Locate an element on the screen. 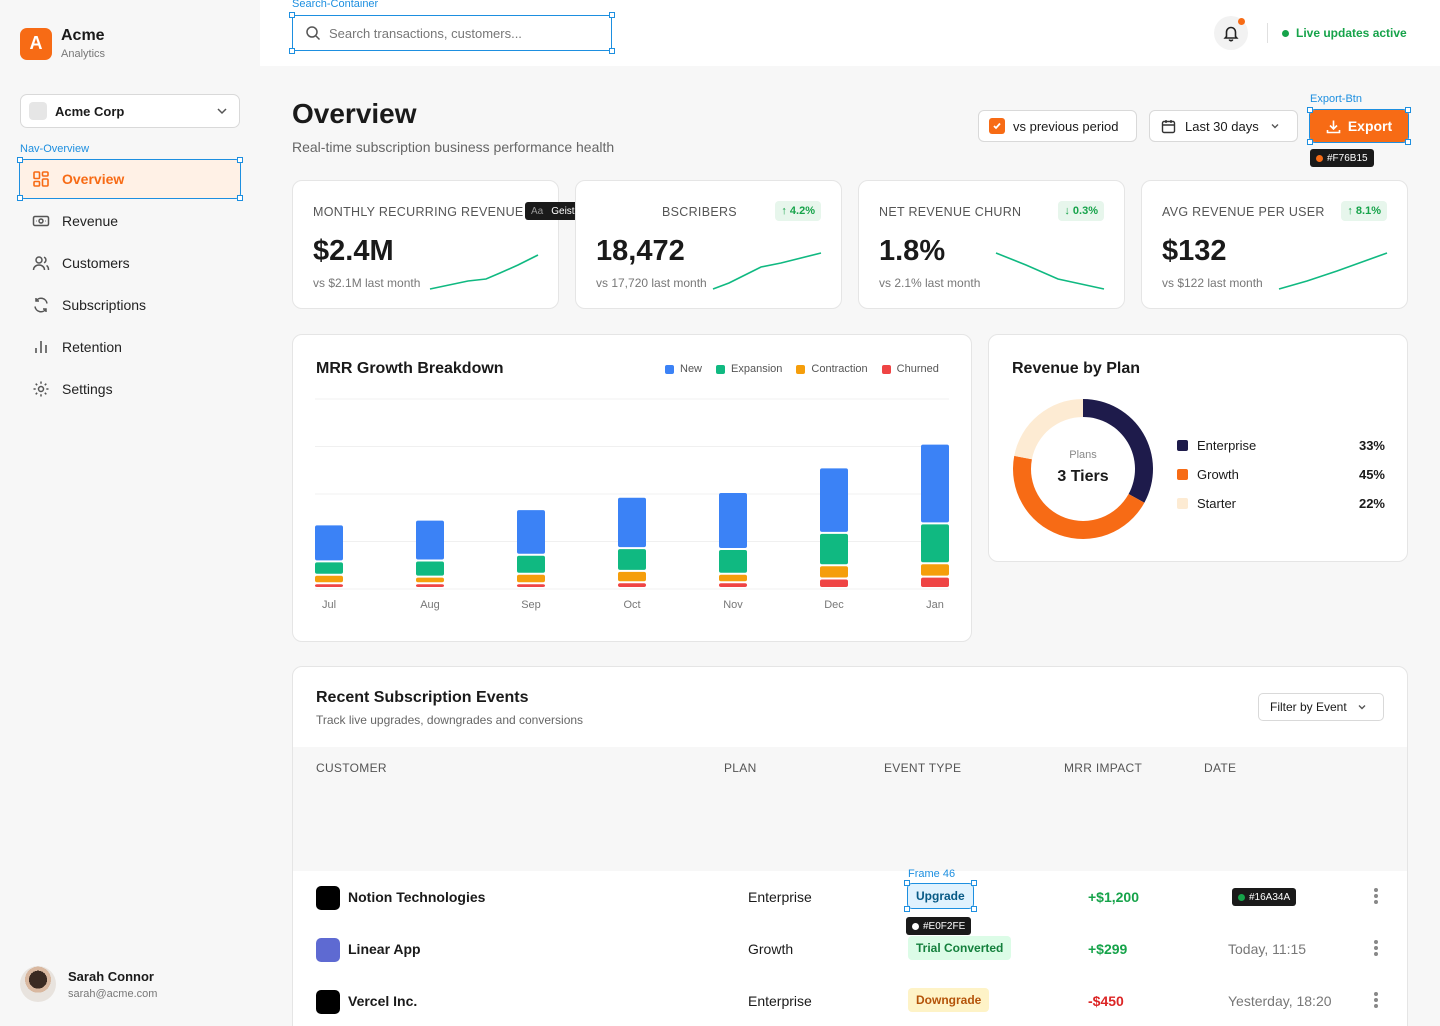 The height and width of the screenshot is (1026, 1440). legend-item: Churned is located at coordinates (910, 369).